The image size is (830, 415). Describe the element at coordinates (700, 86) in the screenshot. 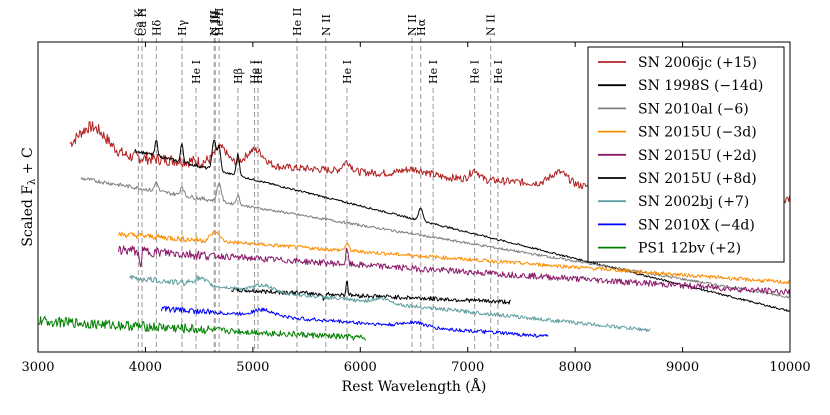

I see `legend-label: SN 1998S (−14d)` at that location.